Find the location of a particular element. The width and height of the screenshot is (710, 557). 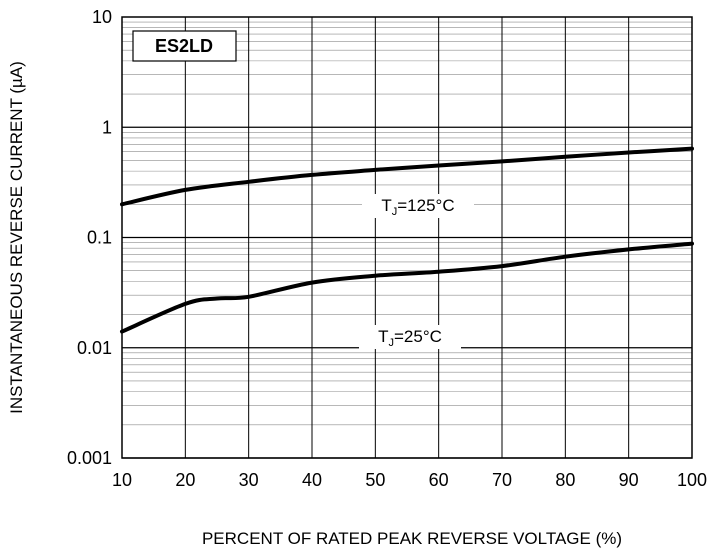

series-label: TJ=125°C is located at coordinates (417, 207).